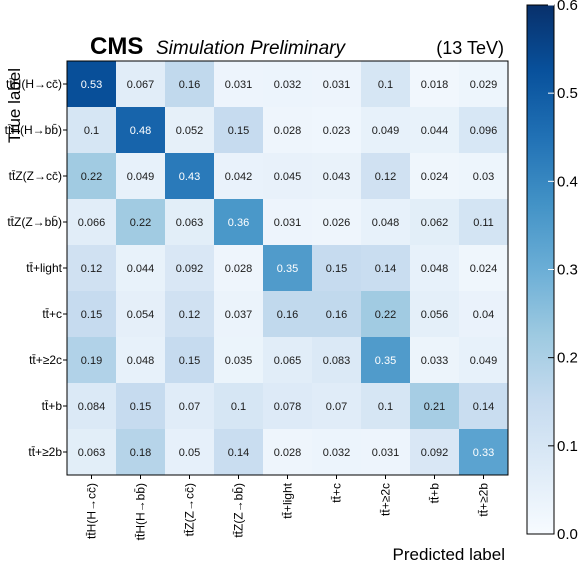 Image resolution: width=580 pixels, height=565 pixels. What do you see at coordinates (337, 493) in the screenshot?
I see `x-tick-label: tt̄+c` at bounding box center [337, 493].